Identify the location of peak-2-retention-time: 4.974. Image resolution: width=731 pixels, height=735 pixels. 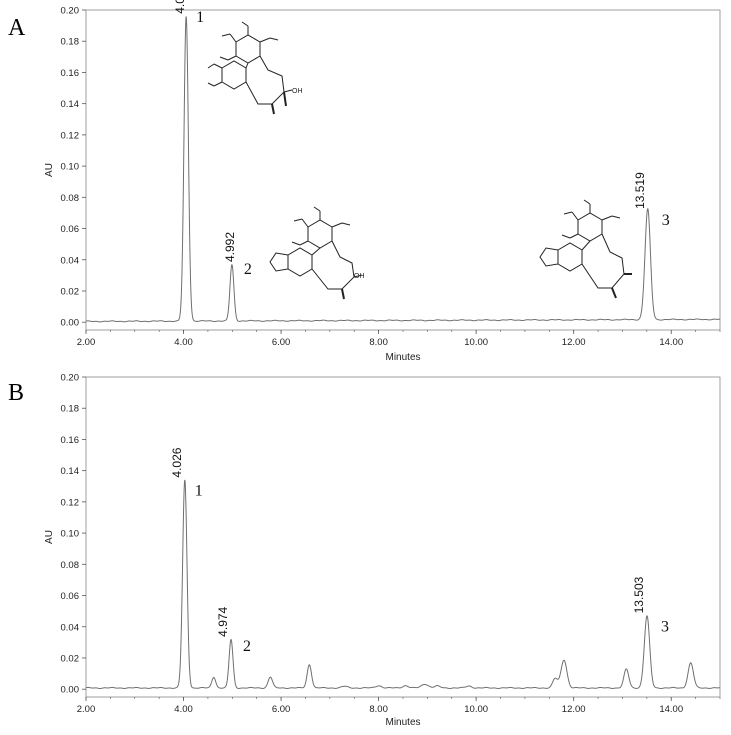
(223, 621).